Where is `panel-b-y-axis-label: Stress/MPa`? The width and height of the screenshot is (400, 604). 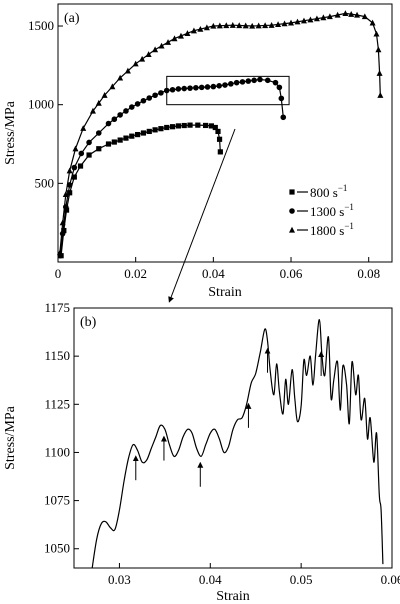 panel-b-y-axis-label: Stress/MPa is located at coordinates (10, 437).